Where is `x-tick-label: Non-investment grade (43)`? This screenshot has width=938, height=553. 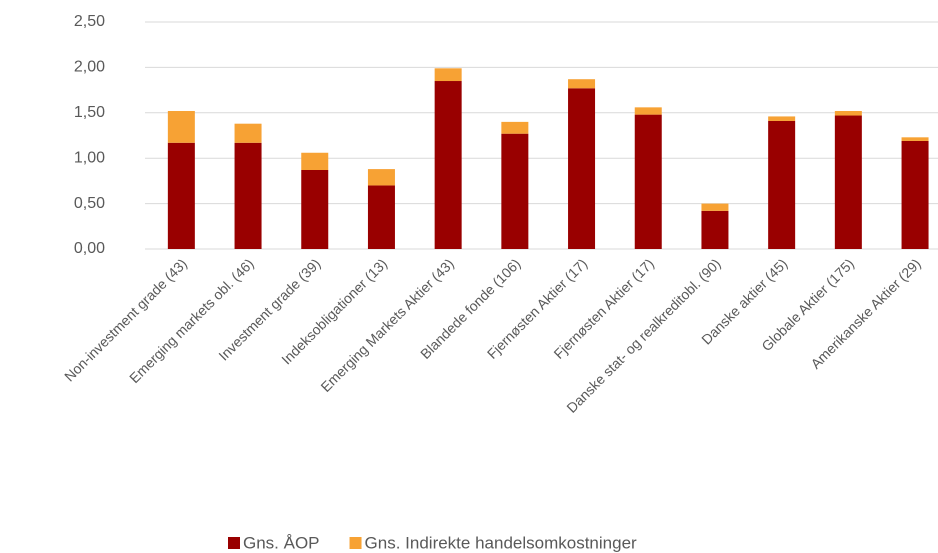 x-tick-label: Non-investment grade (43) is located at coordinates (125, 319).